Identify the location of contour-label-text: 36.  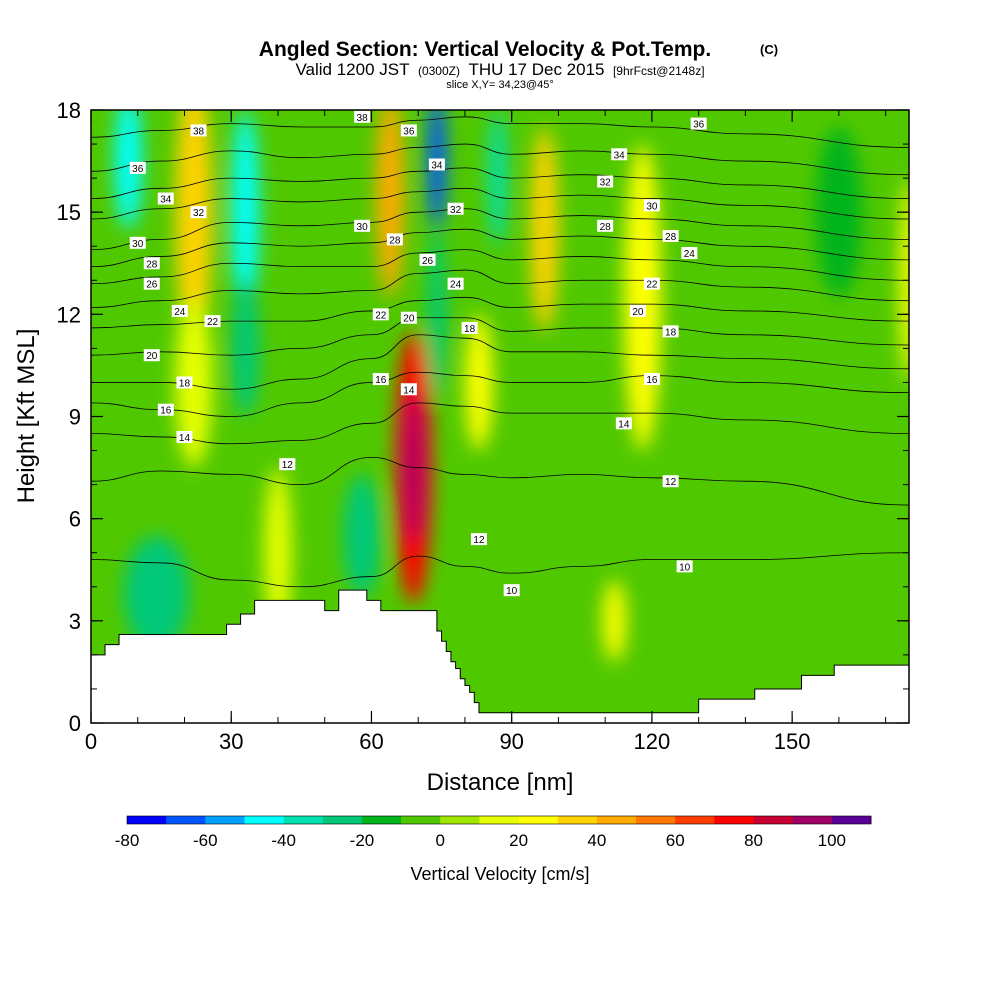
(409, 131).